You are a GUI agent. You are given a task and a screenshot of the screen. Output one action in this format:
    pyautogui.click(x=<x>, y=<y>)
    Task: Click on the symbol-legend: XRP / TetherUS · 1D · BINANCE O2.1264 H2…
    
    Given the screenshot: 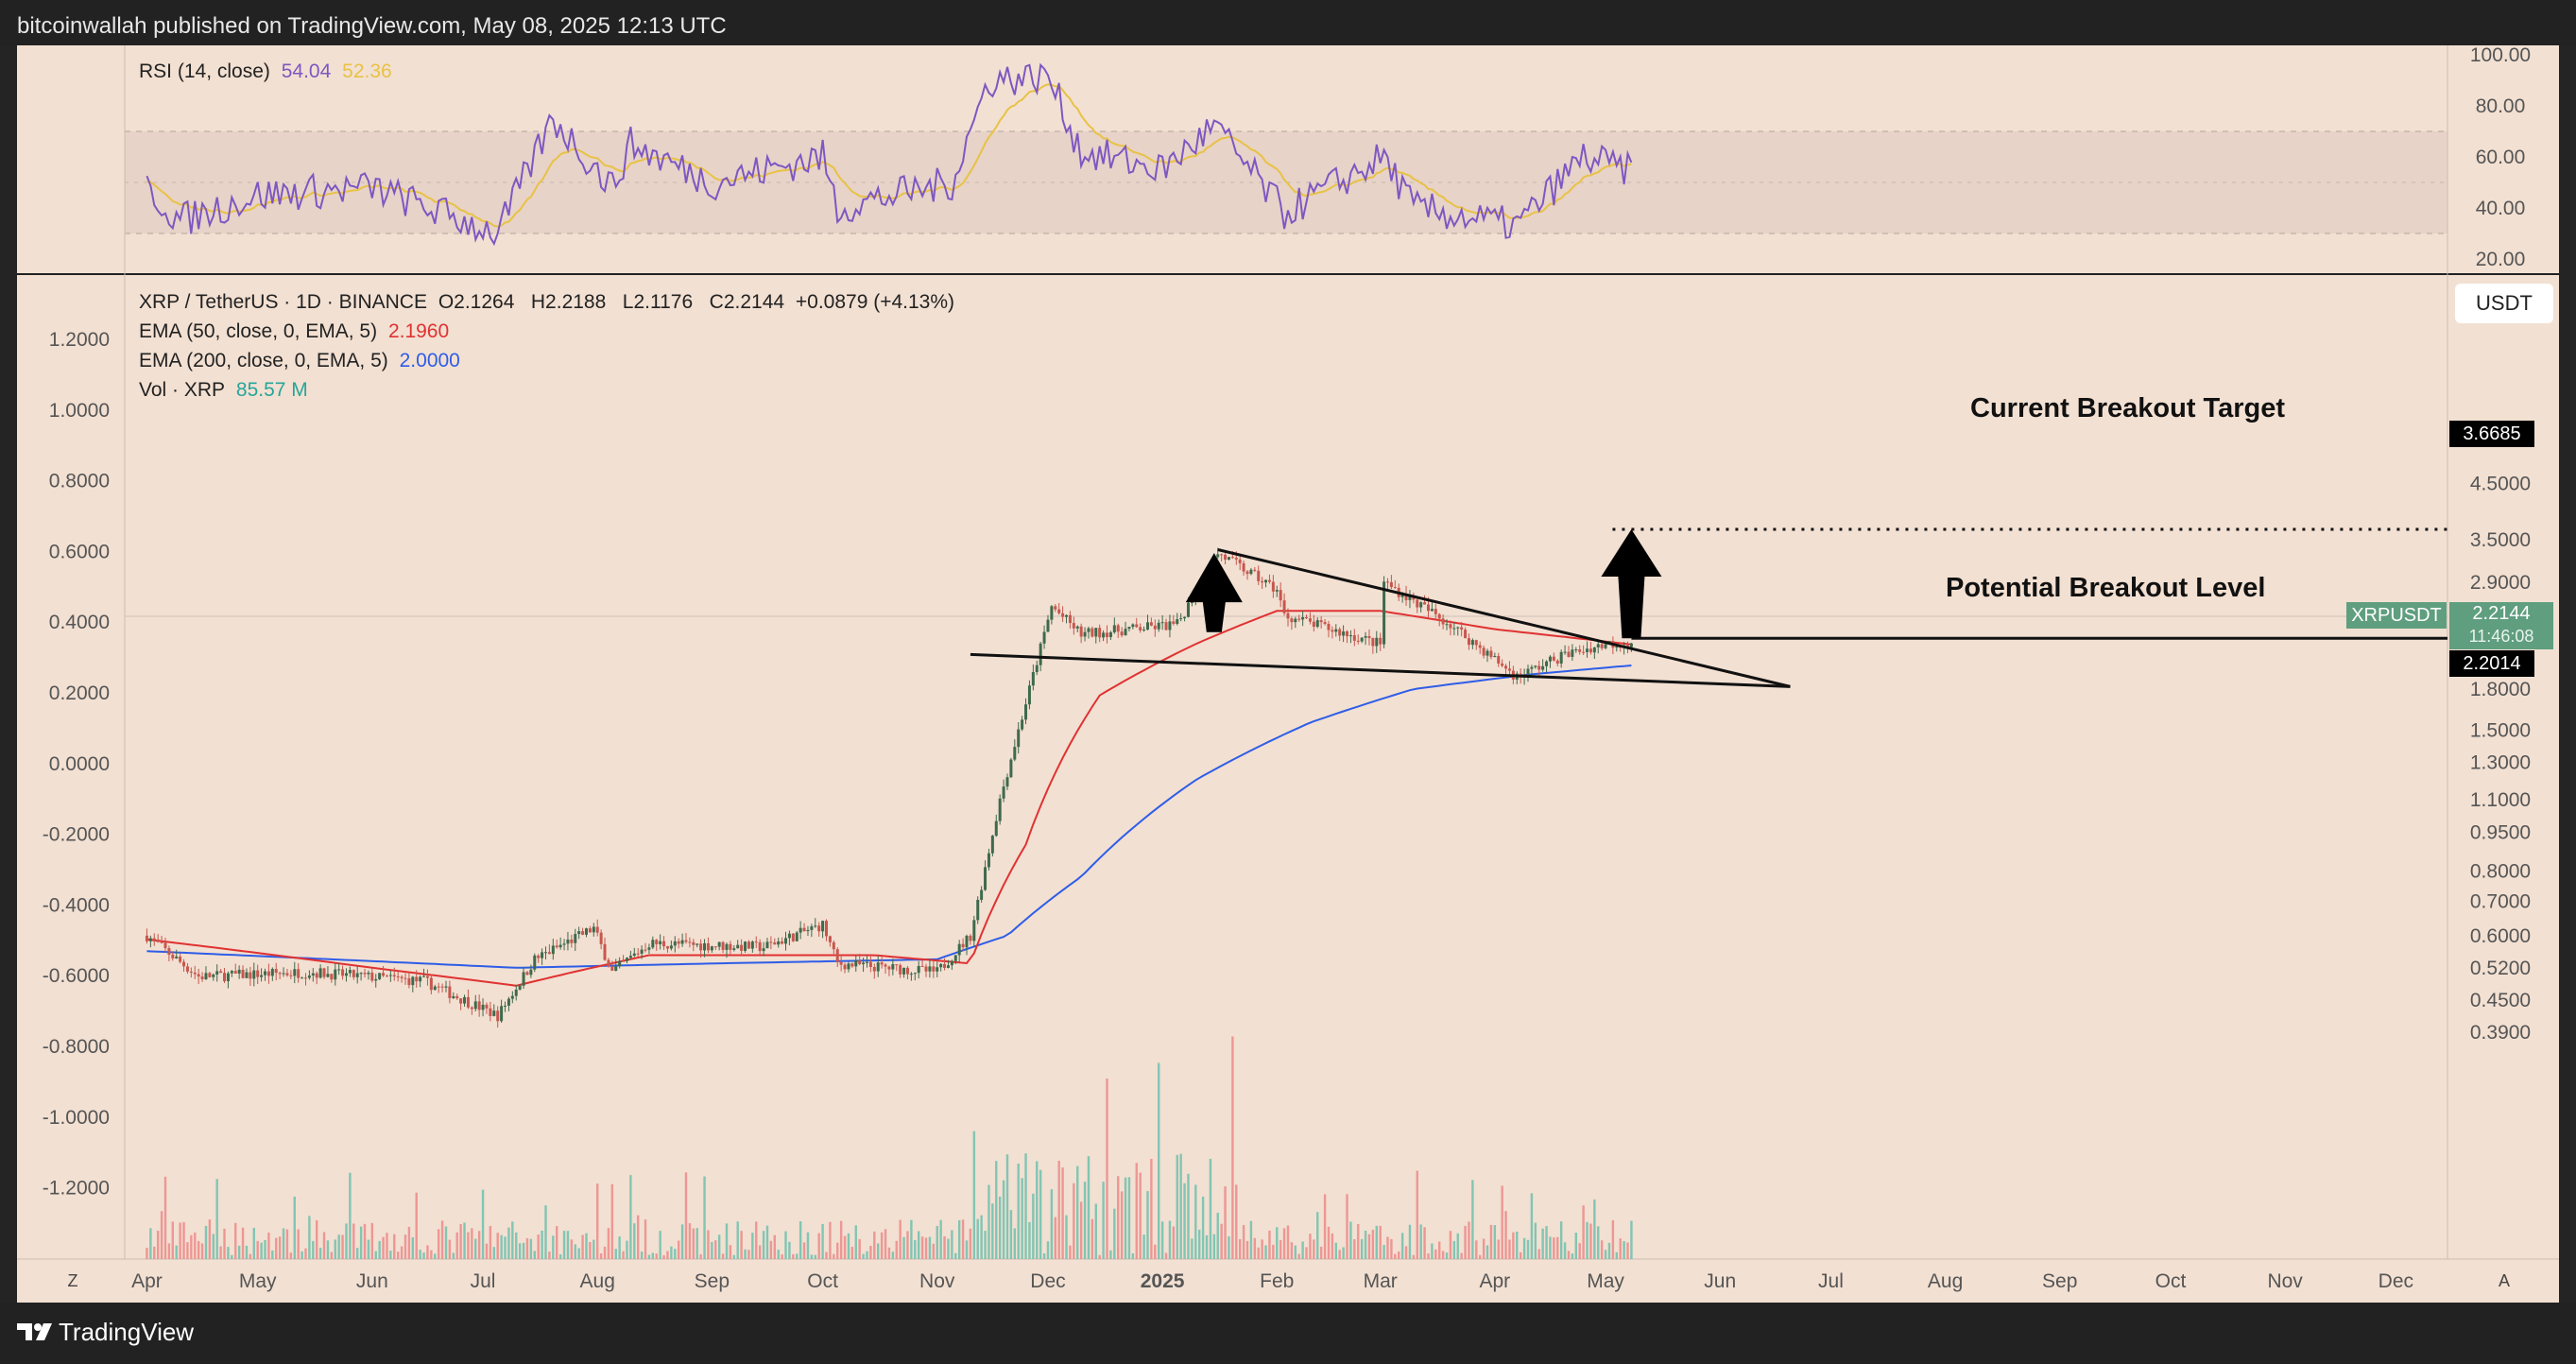 What is the action you would take?
    pyautogui.click(x=549, y=302)
    